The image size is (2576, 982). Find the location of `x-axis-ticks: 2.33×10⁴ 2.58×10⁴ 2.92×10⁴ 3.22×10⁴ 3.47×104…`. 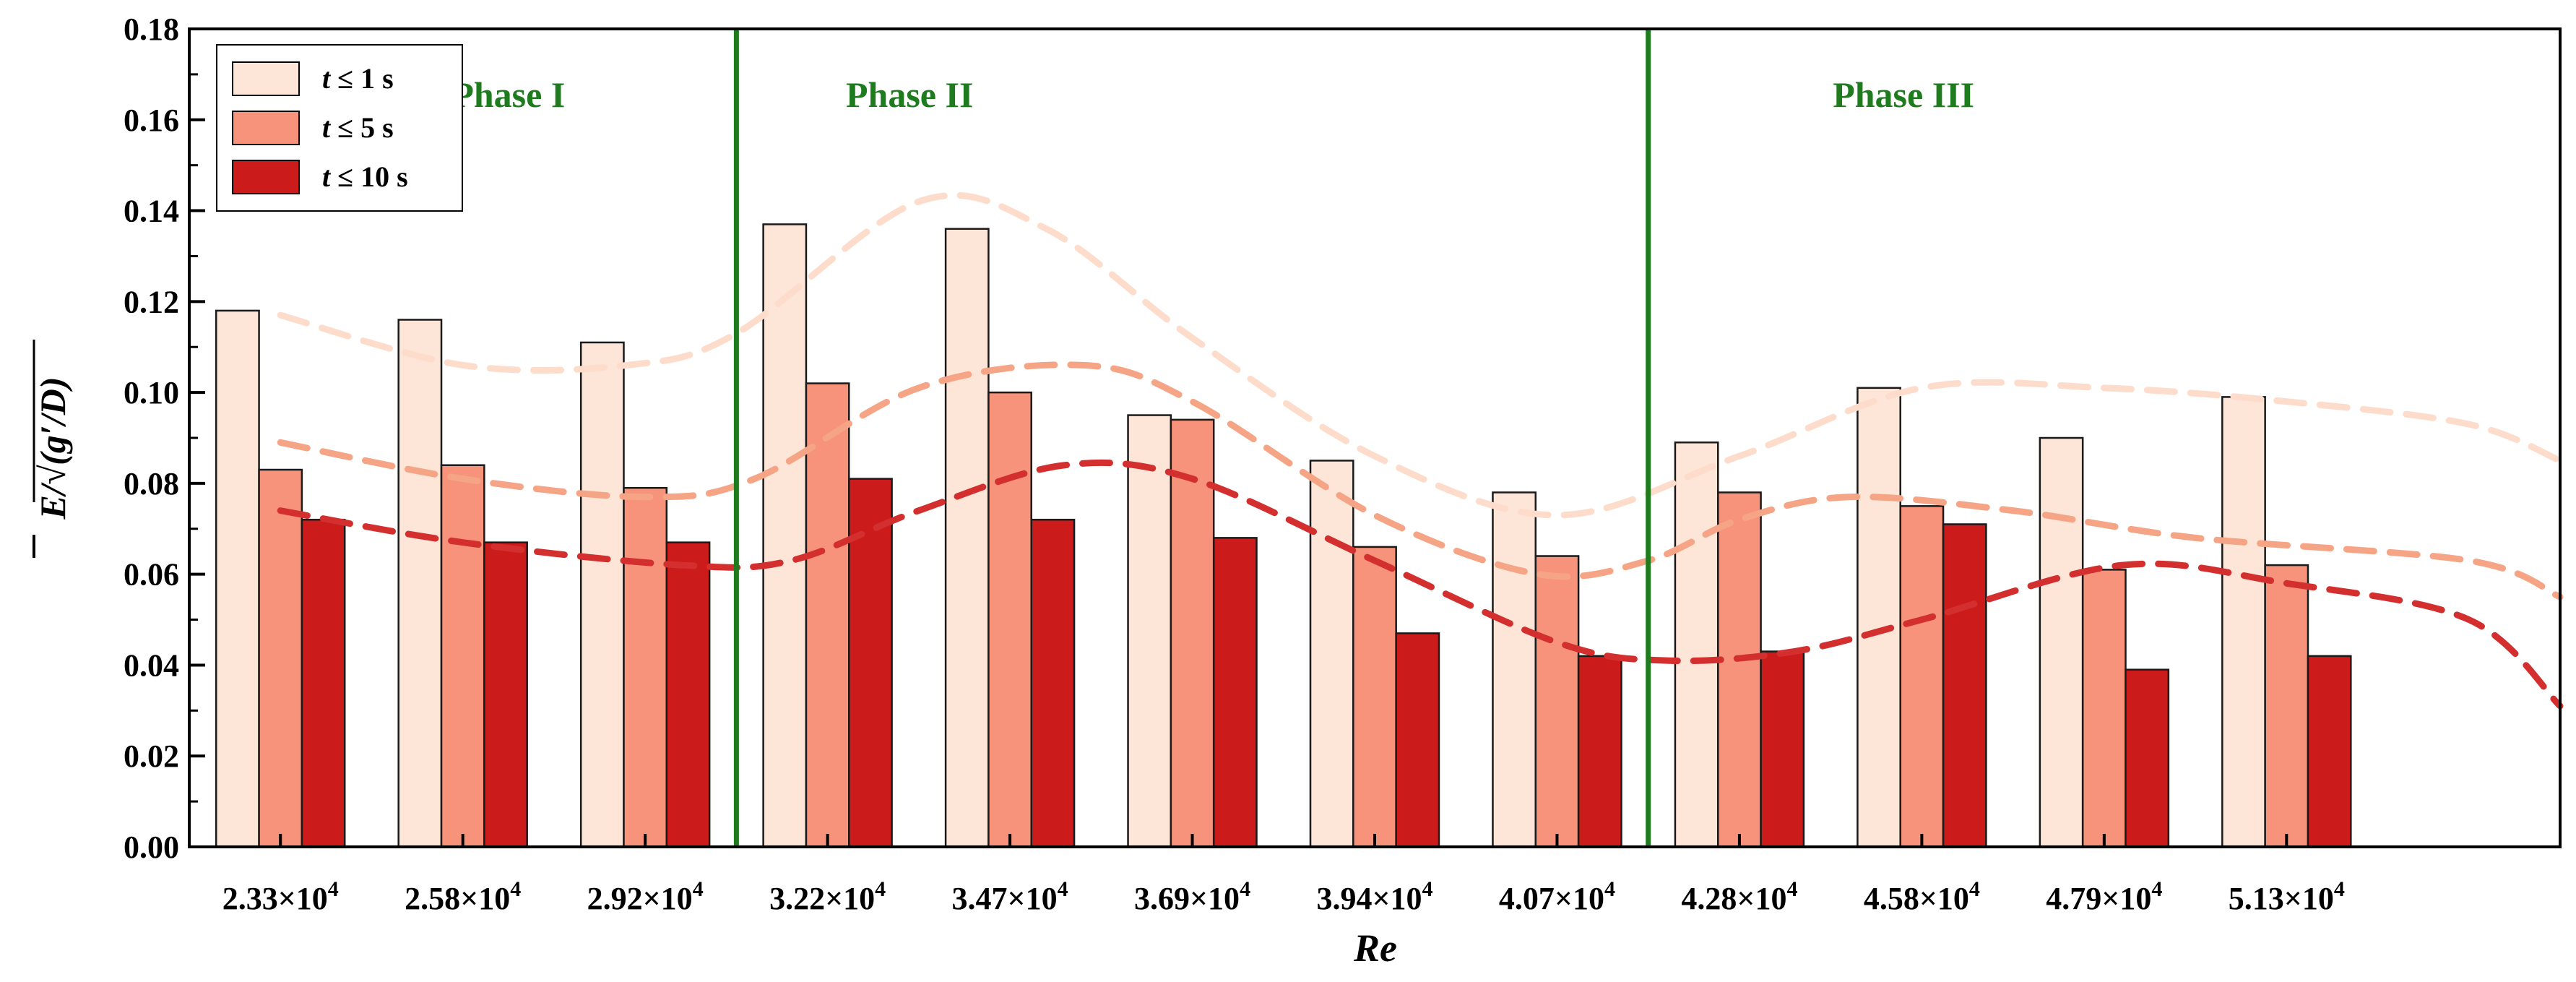

x-axis-ticks: 2.33×10⁴ 2.58×10⁴ 2.92×10⁴ 3.22×10⁴ 3.47×104… is located at coordinates (1283, 875).